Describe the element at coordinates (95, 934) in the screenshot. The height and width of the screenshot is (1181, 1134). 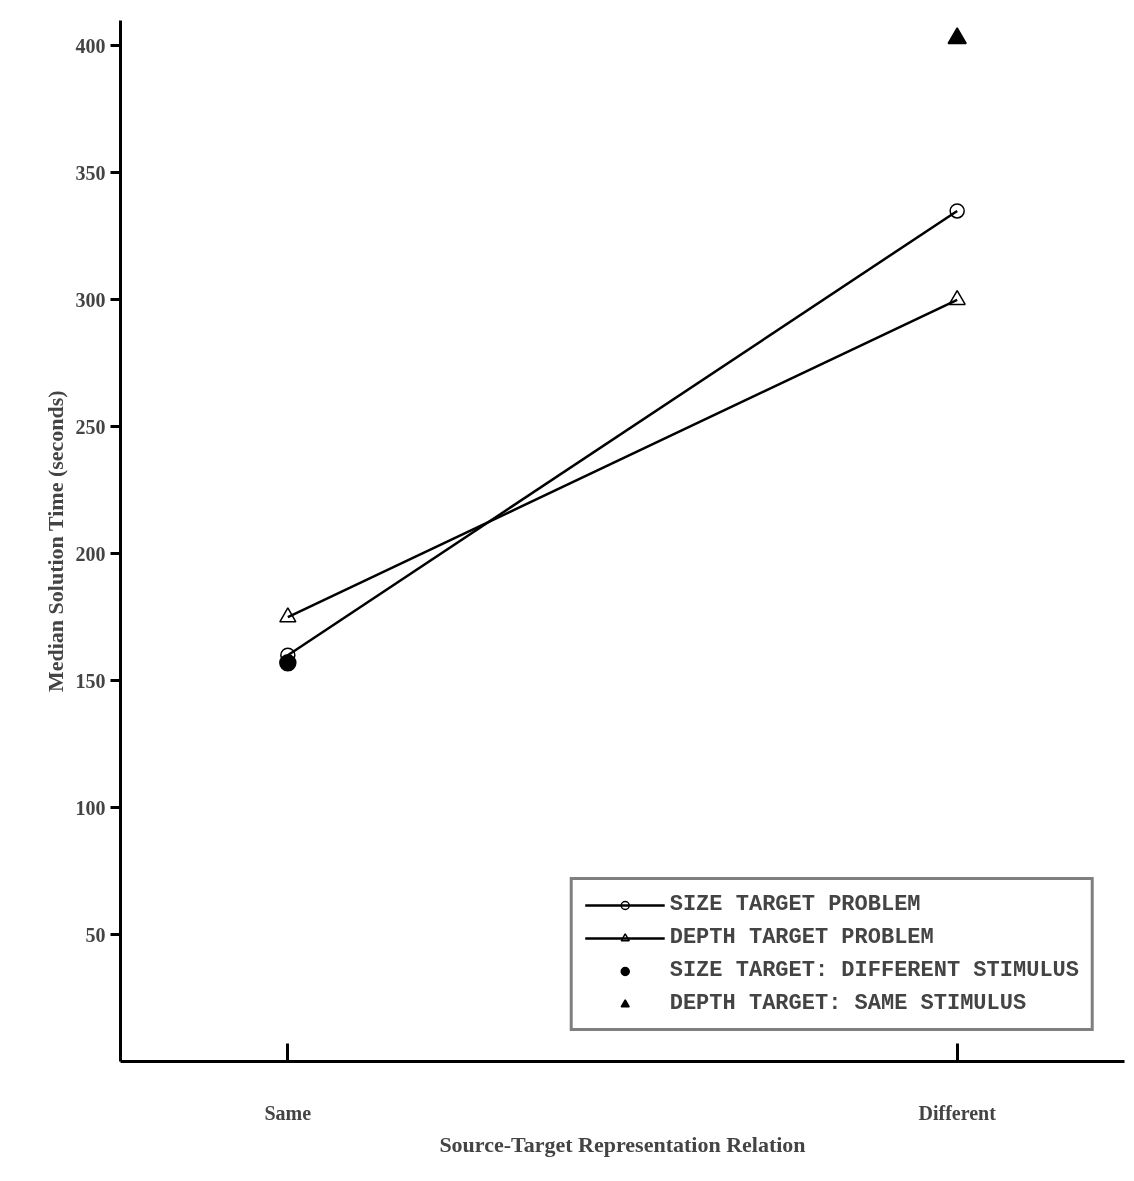
I see `y-tick-label: 50` at that location.